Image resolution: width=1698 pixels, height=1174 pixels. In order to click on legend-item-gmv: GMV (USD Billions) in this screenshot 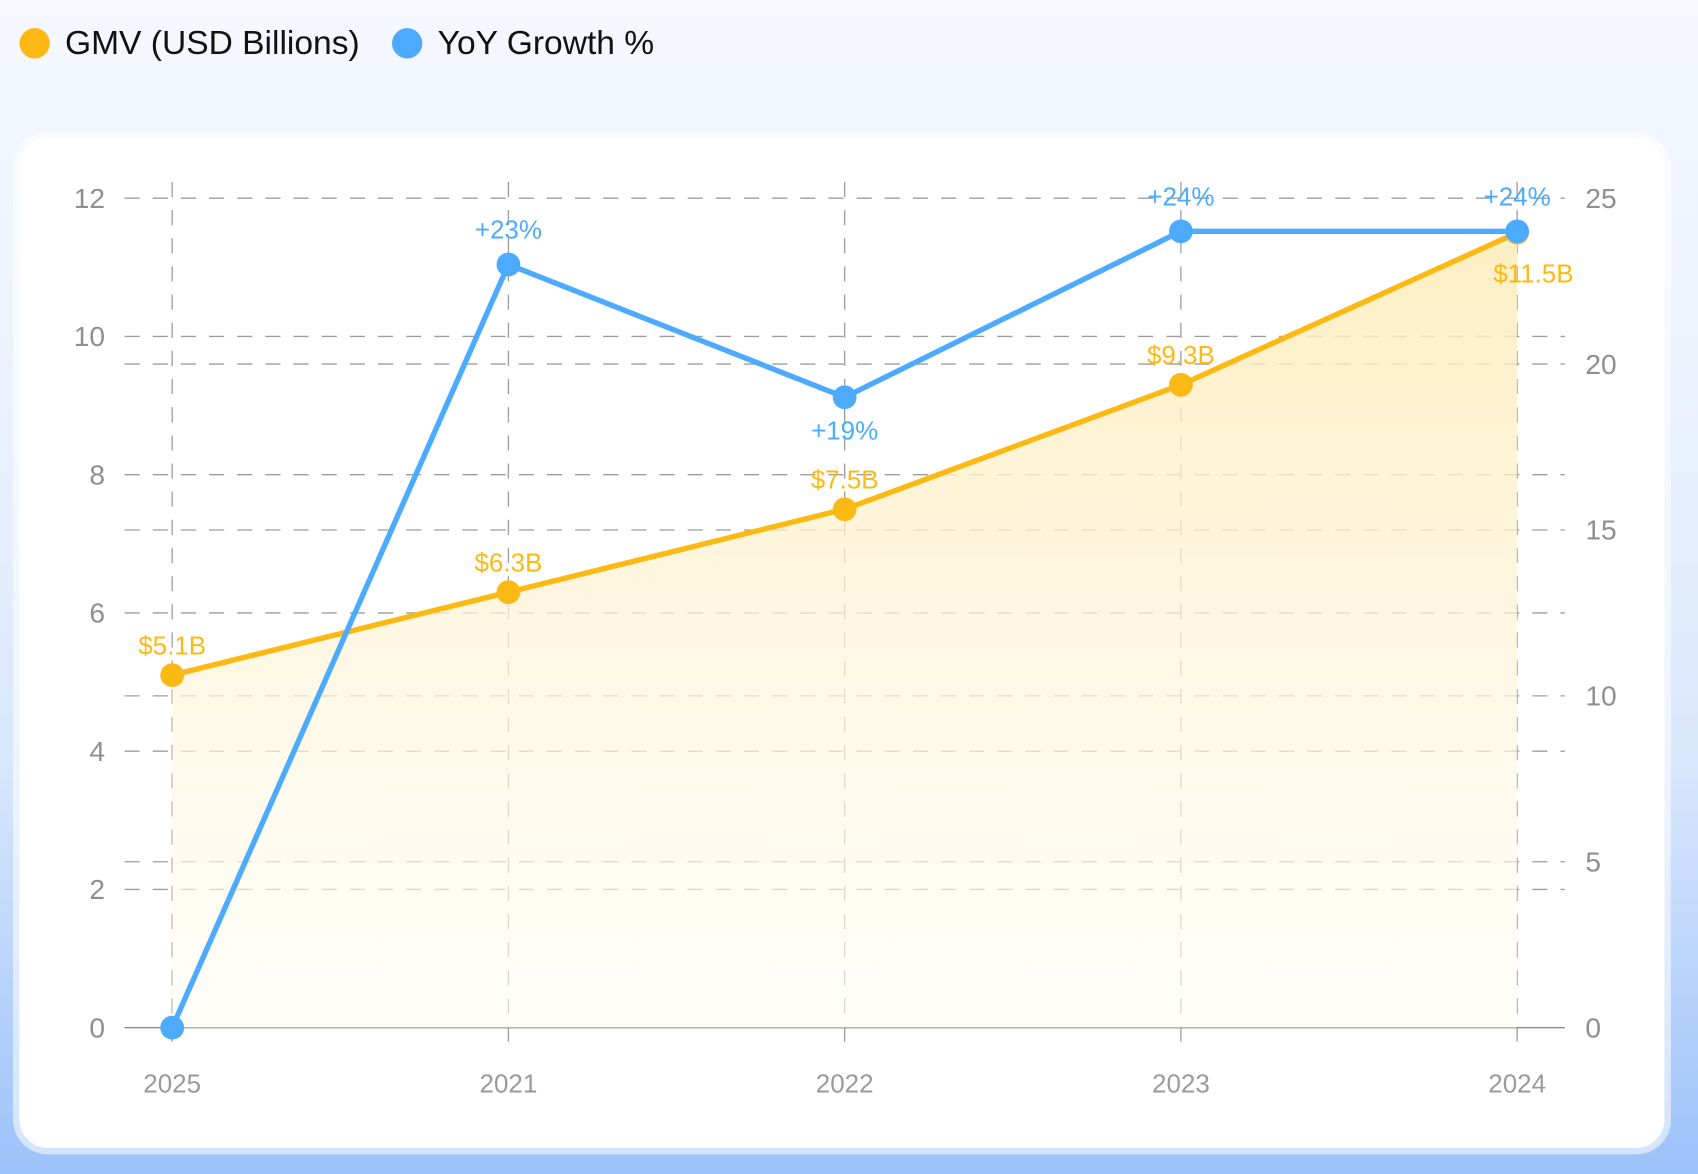, I will do `click(189, 43)`.